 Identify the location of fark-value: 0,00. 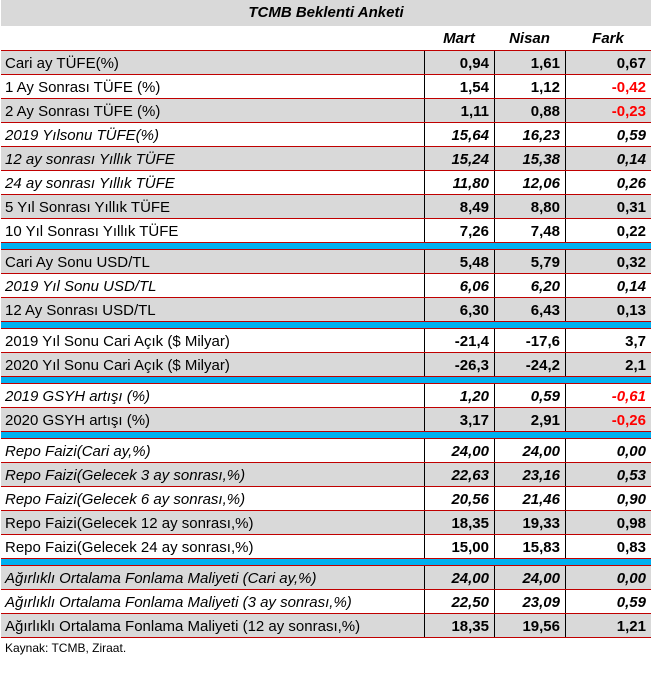
(608, 577).